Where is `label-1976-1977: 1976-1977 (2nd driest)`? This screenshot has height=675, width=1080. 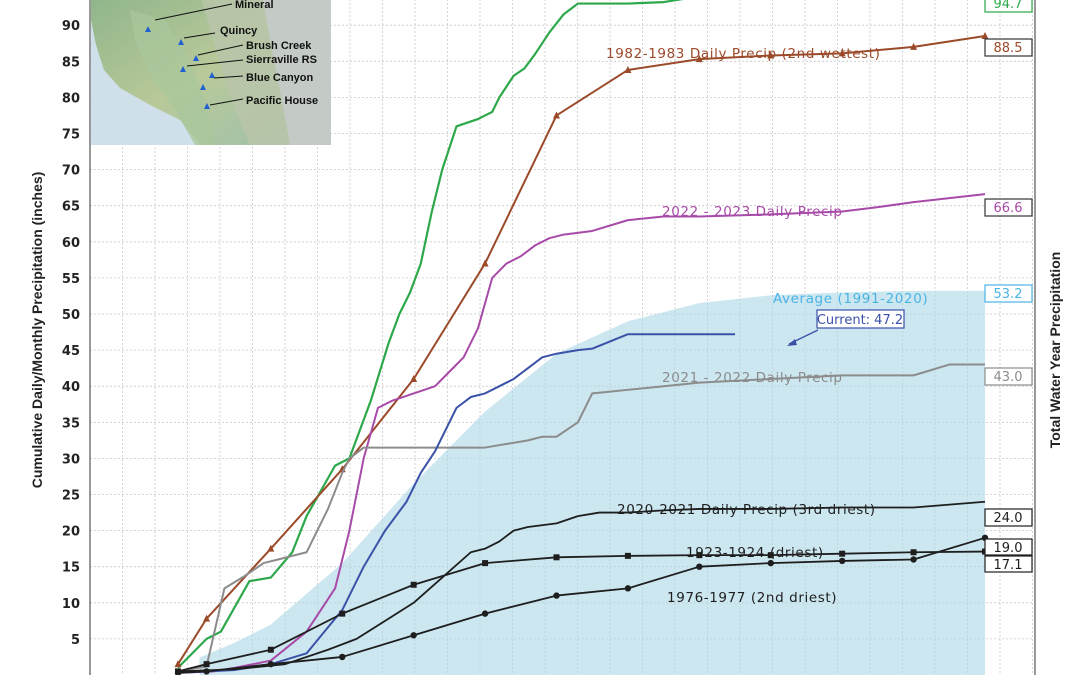 label-1976-1977: 1976-1977 (2nd driest) is located at coordinates (752, 598).